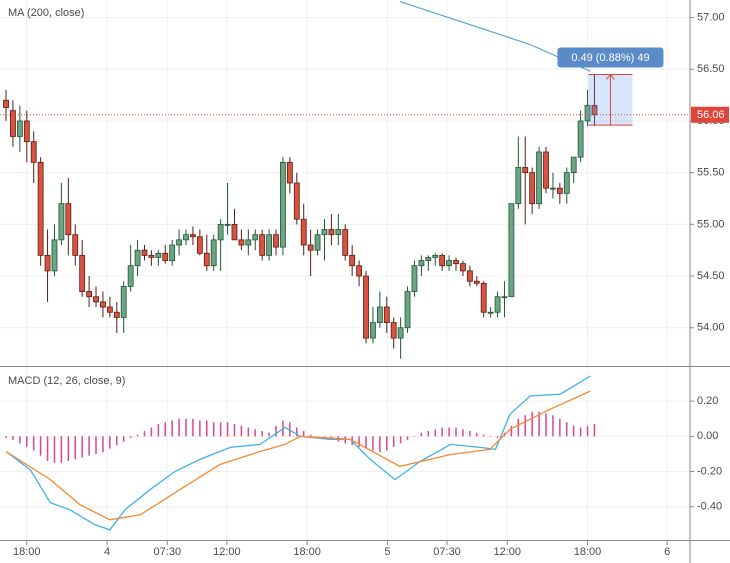  What do you see at coordinates (227, 552) in the screenshot?
I see `x-tick-label: 12:00` at bounding box center [227, 552].